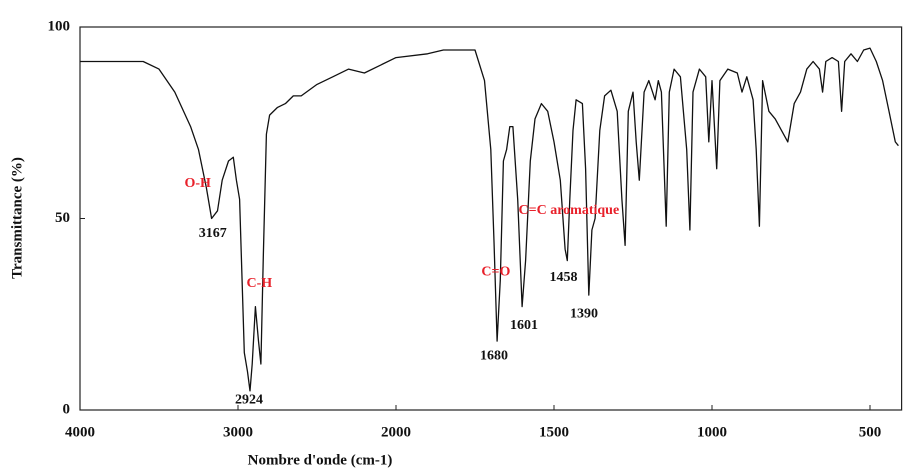  What do you see at coordinates (62, 218) in the screenshot?
I see `y-tick-label: 50` at bounding box center [62, 218].